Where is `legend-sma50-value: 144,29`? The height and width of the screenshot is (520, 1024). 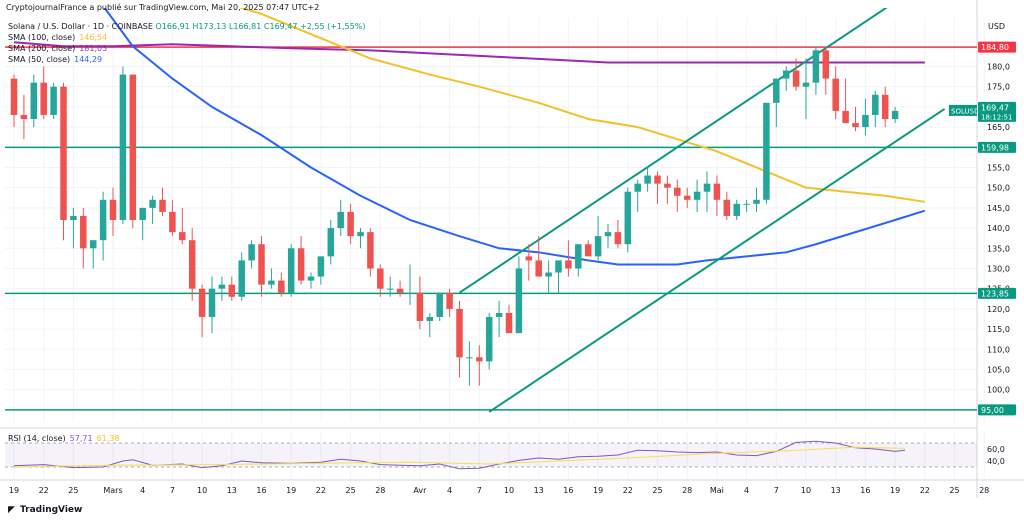
legend-sma50-value: 144,29 is located at coordinates (88, 59).